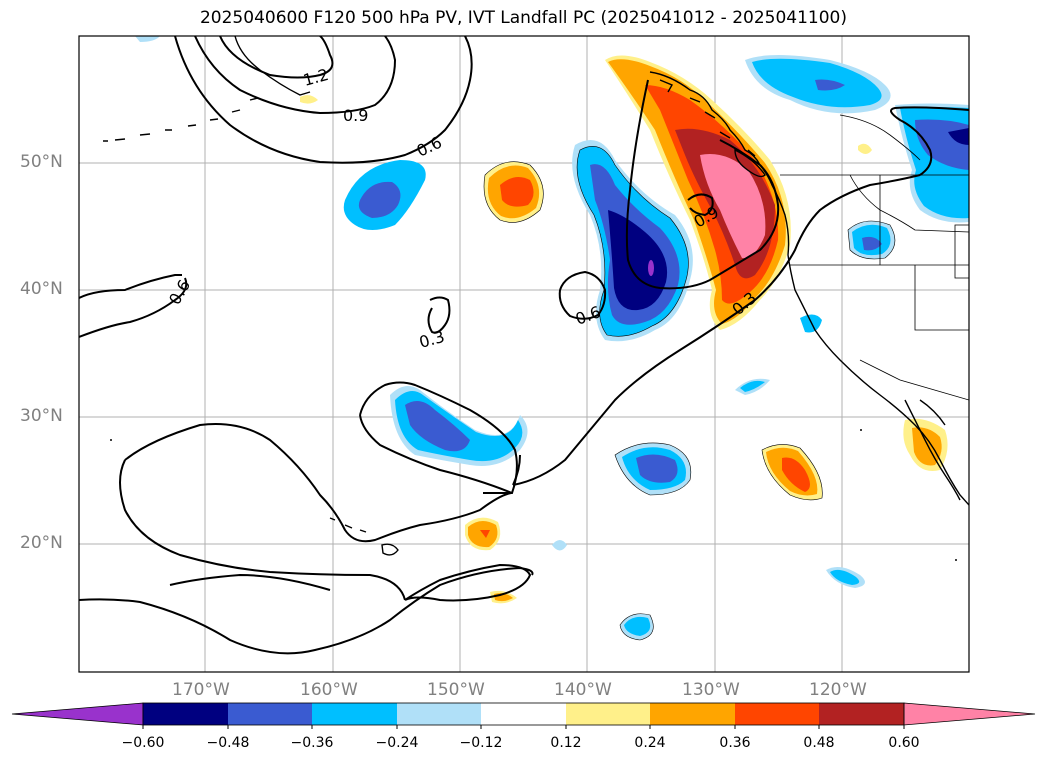 The image size is (1047, 765). What do you see at coordinates (650, 743) in the screenshot?
I see `colorbar-tick-label: 0.24` at bounding box center [650, 743].